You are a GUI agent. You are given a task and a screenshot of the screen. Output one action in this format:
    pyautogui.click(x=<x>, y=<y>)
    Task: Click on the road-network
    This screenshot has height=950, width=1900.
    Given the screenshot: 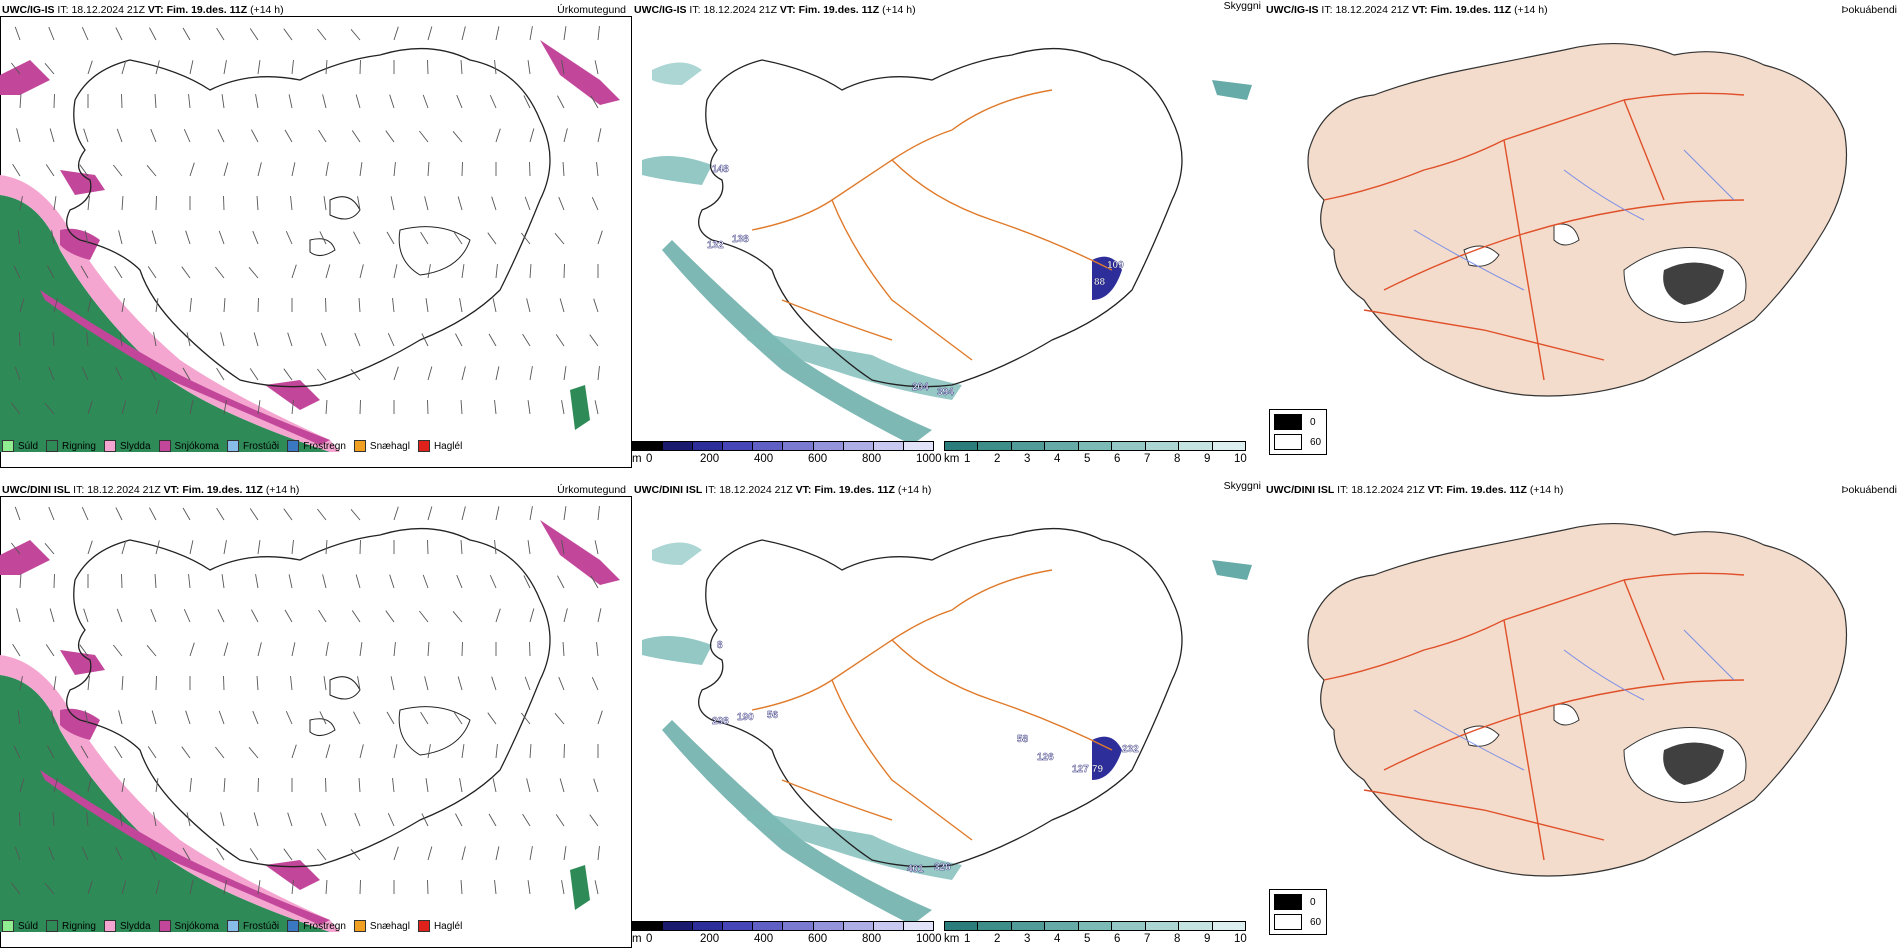 What is the action you would take?
    pyautogui.click(x=932, y=225)
    